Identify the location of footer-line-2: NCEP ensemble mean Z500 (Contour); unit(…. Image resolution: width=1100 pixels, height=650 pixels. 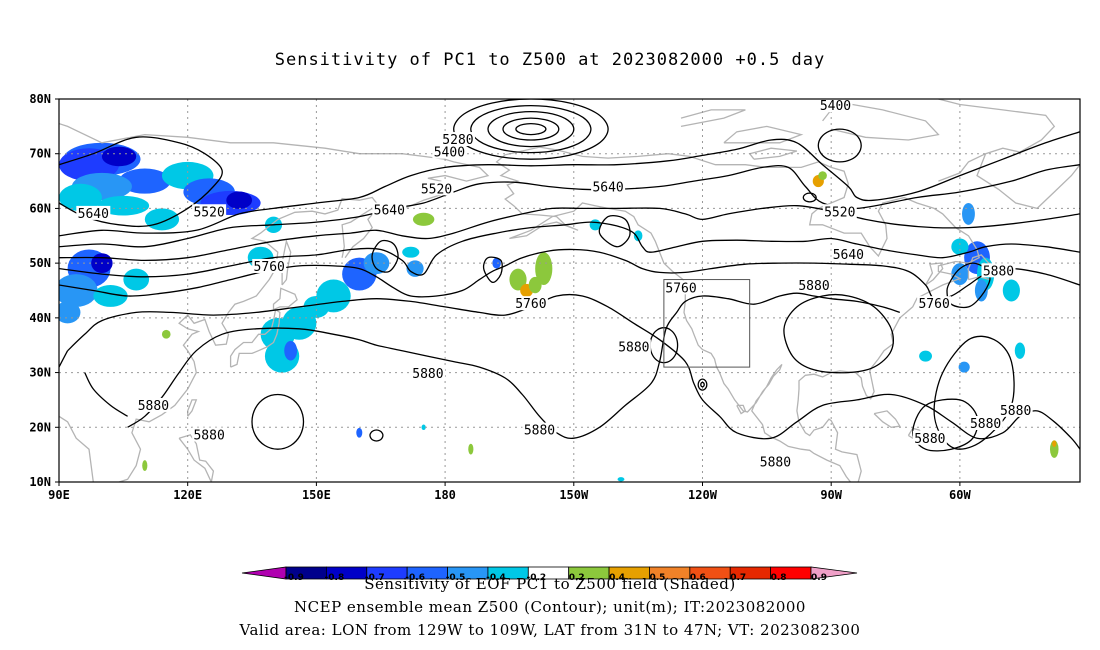
(550, 607).